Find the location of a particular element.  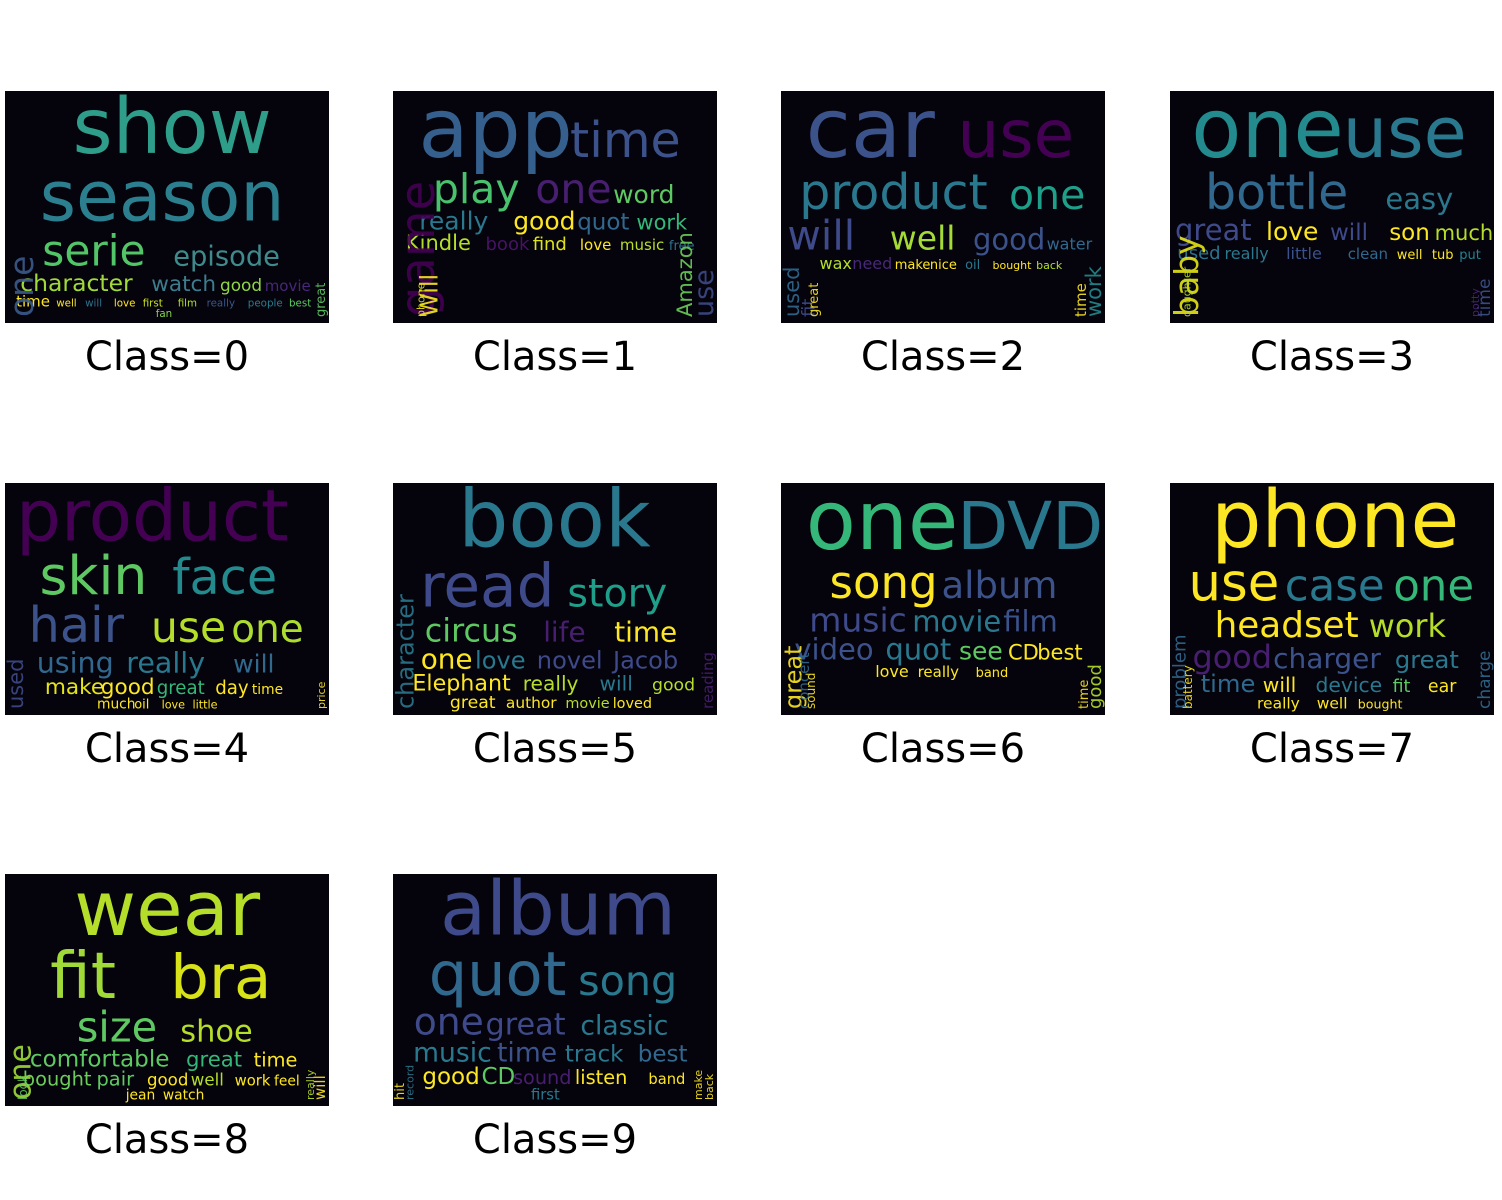

wordcloud-word: find is located at coordinates (550, 244).